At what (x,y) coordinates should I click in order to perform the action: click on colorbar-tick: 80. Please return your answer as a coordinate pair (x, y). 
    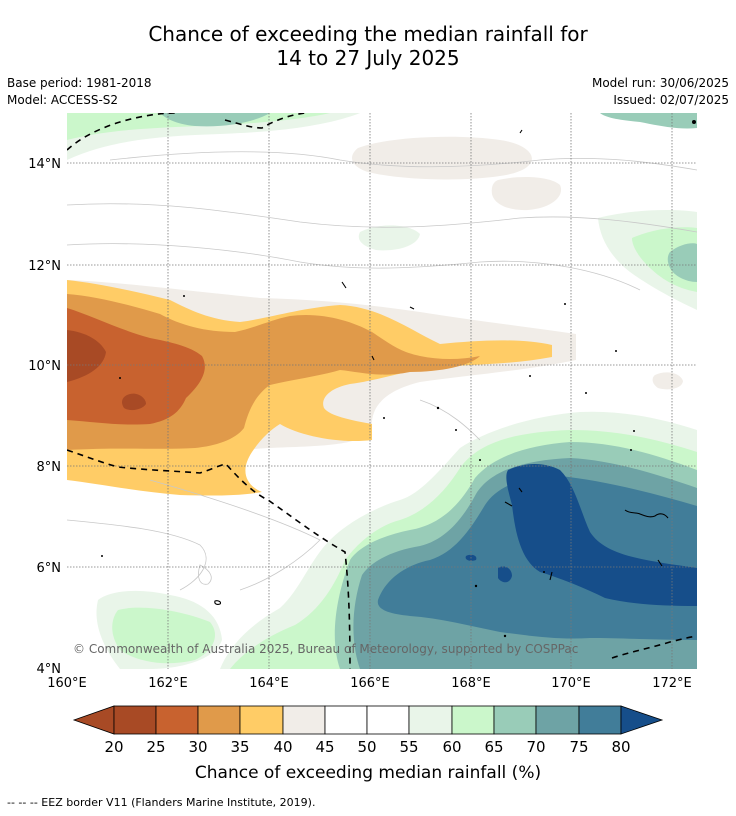
    Looking at the image, I should click on (620, 747).